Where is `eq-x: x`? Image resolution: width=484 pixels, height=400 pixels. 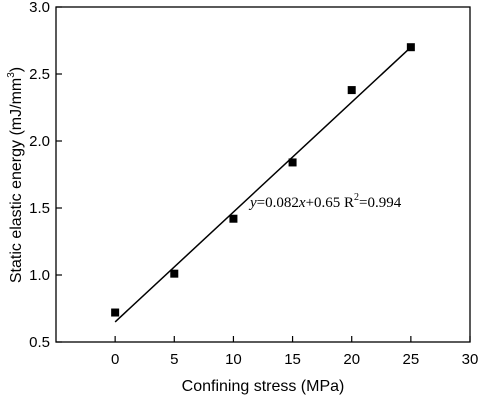
eq-x: x is located at coordinates (302, 203).